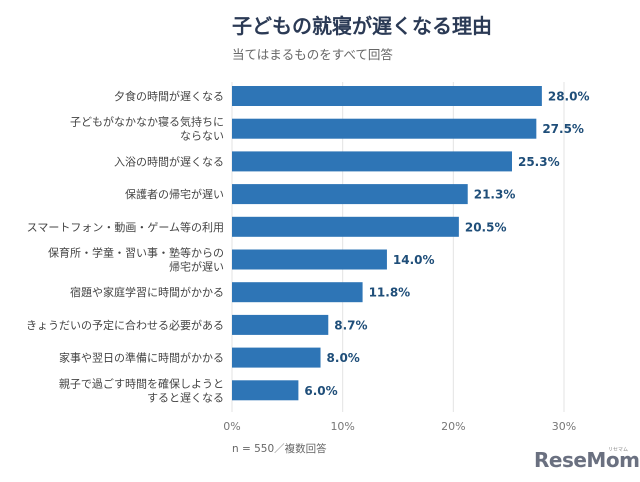  I want to click on category-label: 家事や翌日の準備に時間がかかる, so click(141, 358).